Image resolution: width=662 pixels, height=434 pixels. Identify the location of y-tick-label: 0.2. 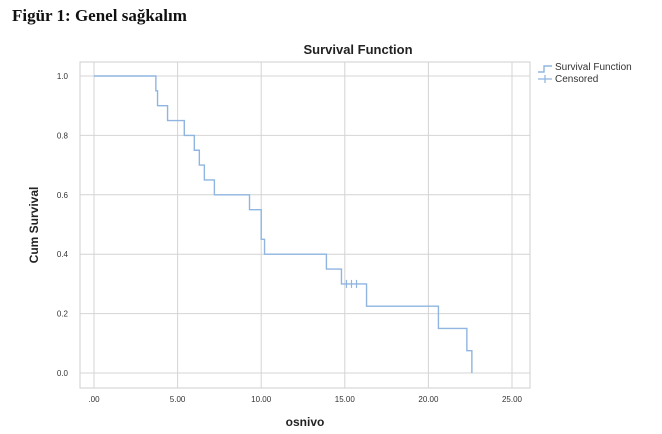
(63, 314).